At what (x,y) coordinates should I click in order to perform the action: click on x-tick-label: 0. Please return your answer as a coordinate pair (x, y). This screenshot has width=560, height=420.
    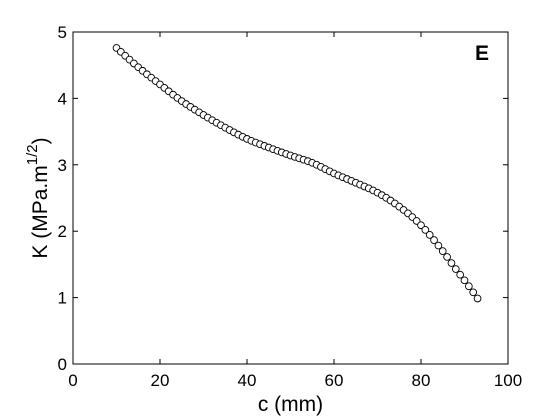
    Looking at the image, I should click on (72, 380).